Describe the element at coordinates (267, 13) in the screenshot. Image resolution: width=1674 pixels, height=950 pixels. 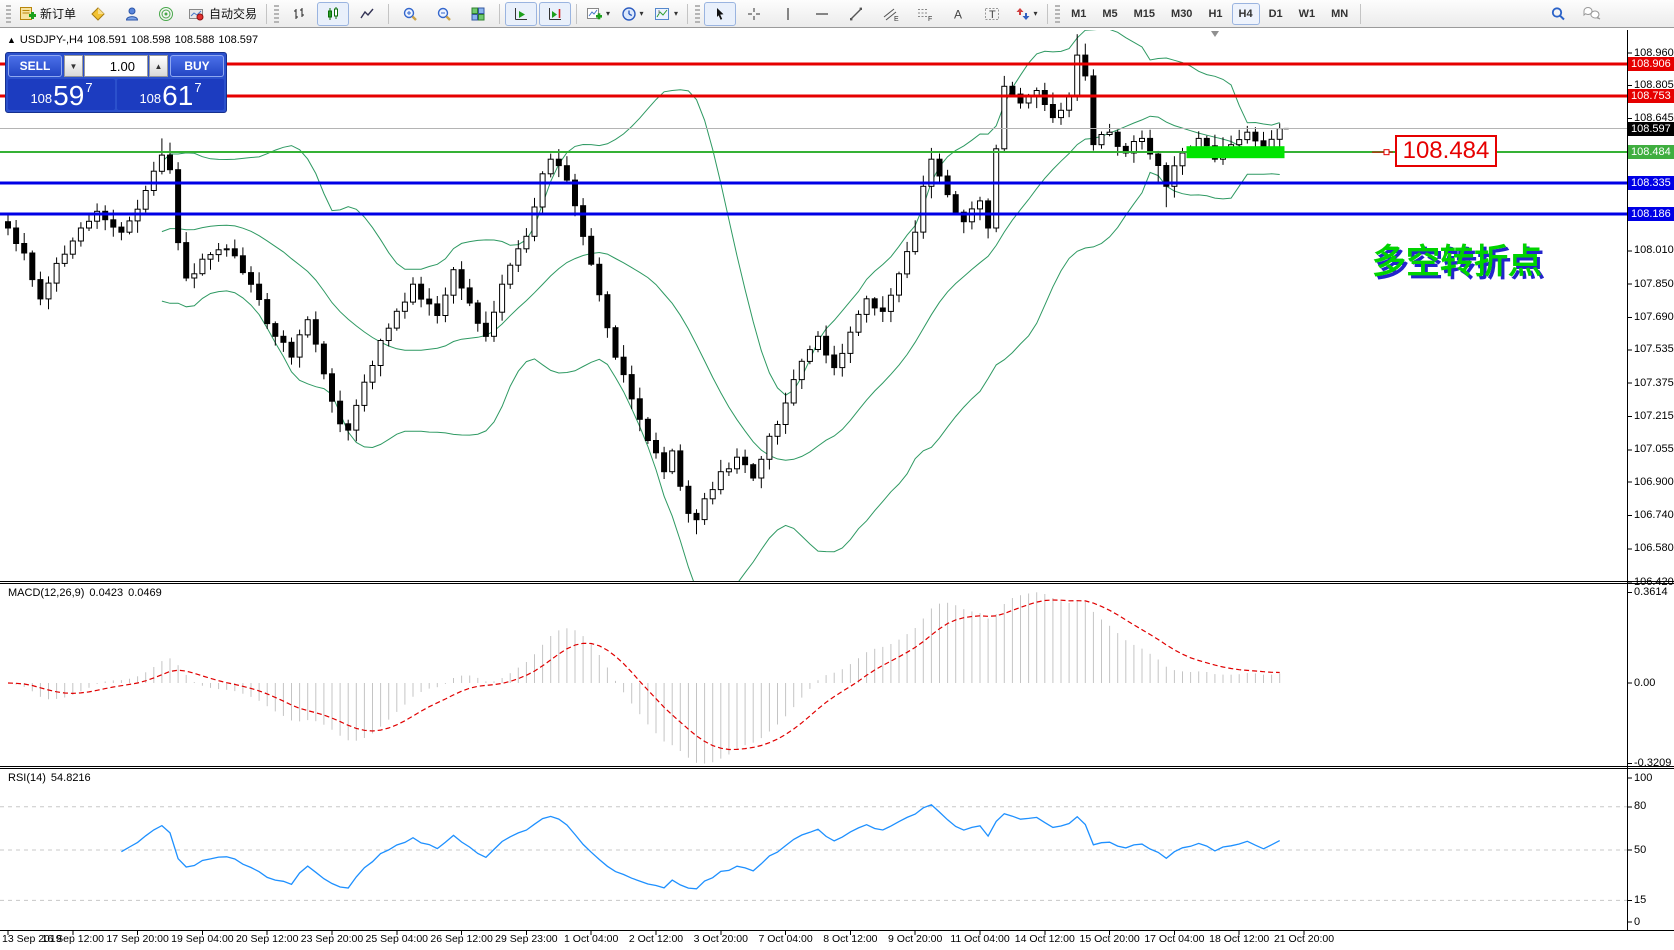
I see `toolbar-separator` at that location.